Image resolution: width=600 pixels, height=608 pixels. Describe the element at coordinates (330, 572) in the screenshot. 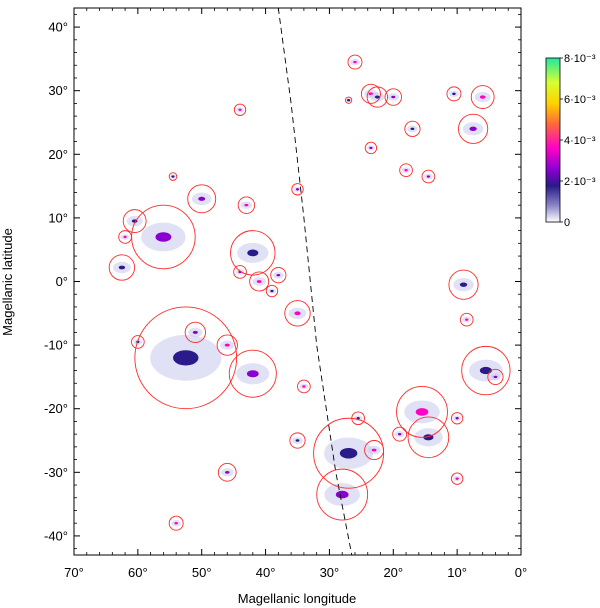

I see `x-tick-label: 30°` at that location.